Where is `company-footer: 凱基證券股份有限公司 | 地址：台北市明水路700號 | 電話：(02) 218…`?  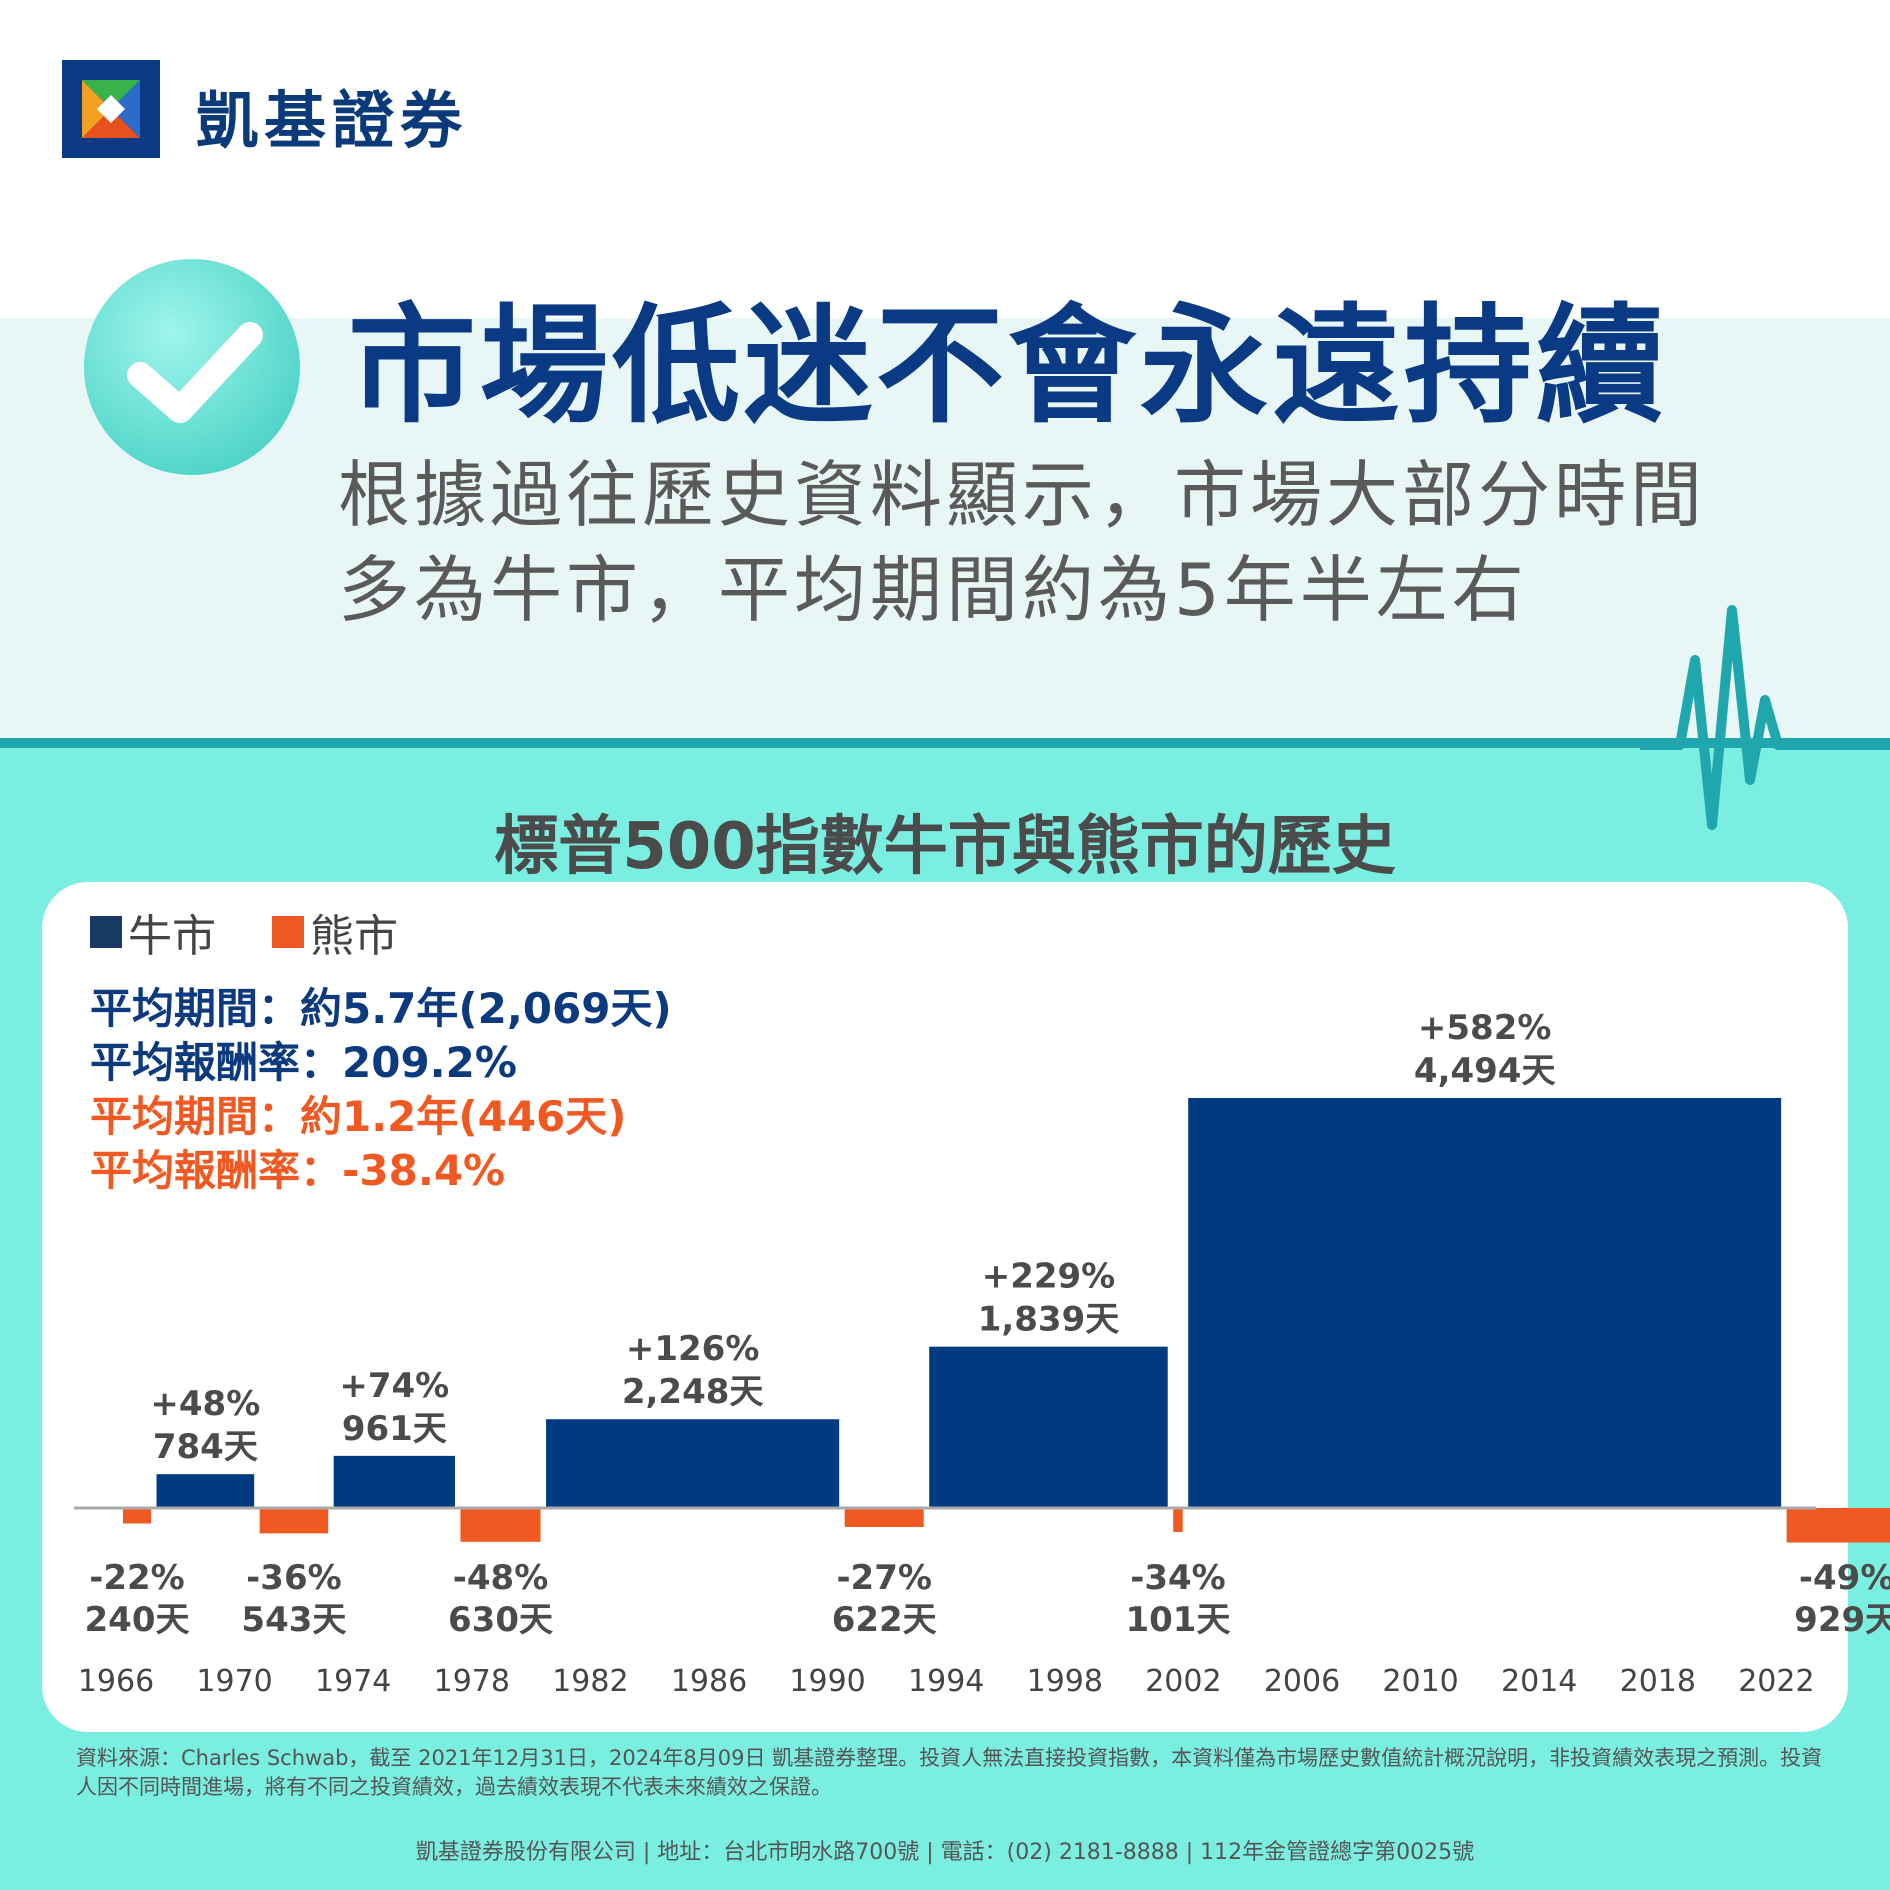 company-footer: 凱基證券股份有限公司 | 地址：台北市明水路700號 | 電話：(02) 218… is located at coordinates (945, 1852).